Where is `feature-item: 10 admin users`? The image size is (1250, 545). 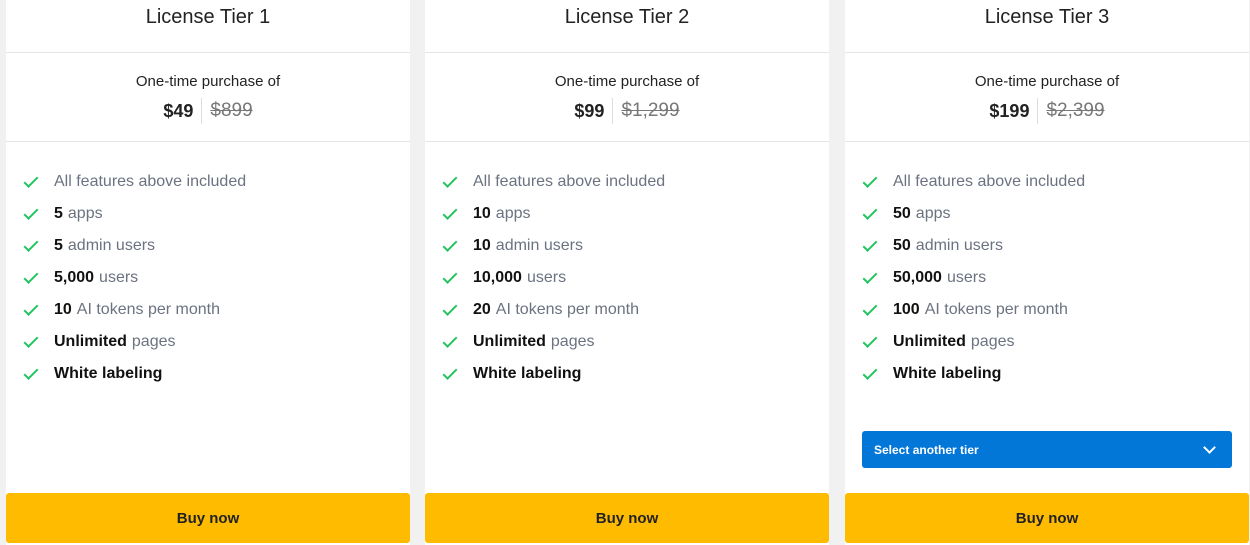
feature-item: 10 admin users is located at coordinates (635, 246).